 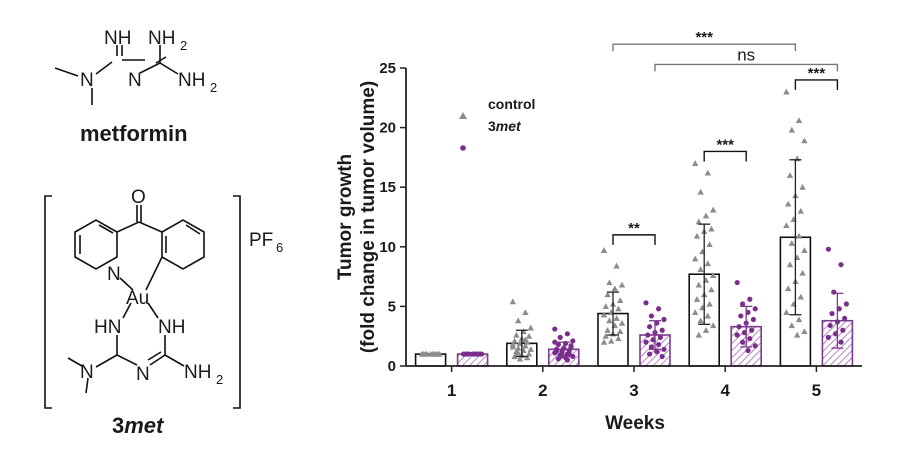 What do you see at coordinates (392, 306) in the screenshot?
I see `y-tick-label: 5` at bounding box center [392, 306].